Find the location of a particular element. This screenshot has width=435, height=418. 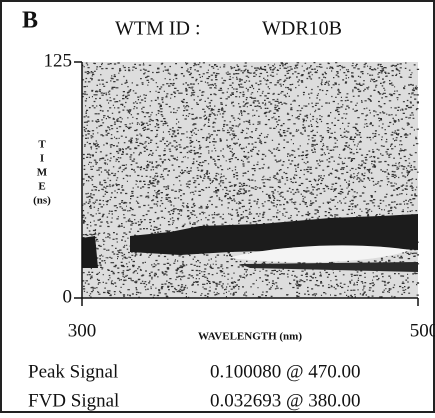

panel-label: B is located at coordinates (30, 21).